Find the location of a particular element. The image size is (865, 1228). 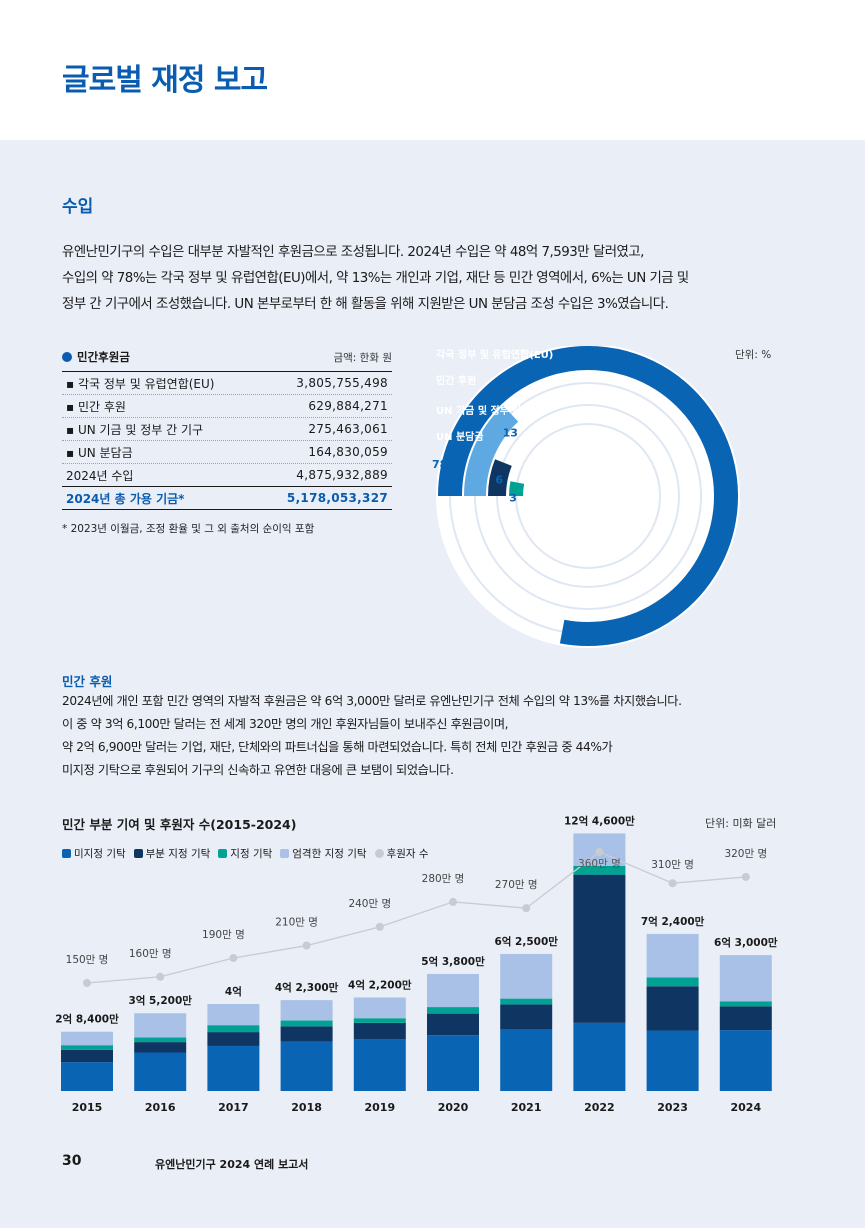

donut-value-label: 3 is located at coordinates (513, 498).